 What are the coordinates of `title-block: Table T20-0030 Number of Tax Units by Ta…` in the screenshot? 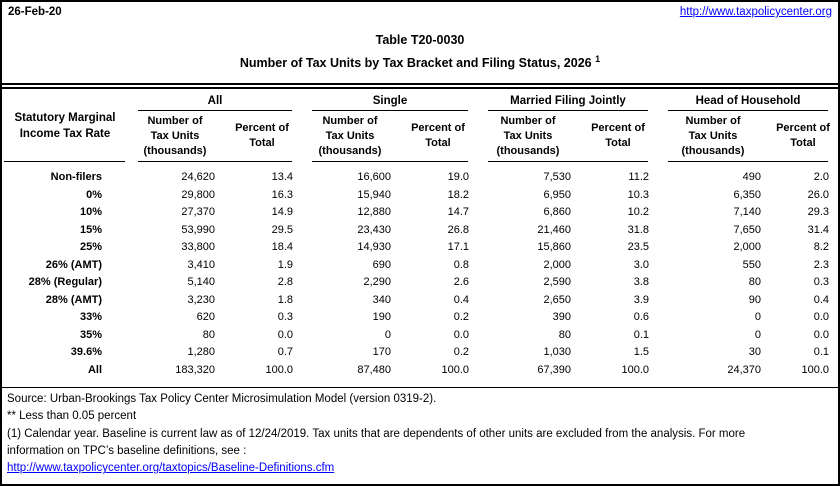 It's located at (420, 52).